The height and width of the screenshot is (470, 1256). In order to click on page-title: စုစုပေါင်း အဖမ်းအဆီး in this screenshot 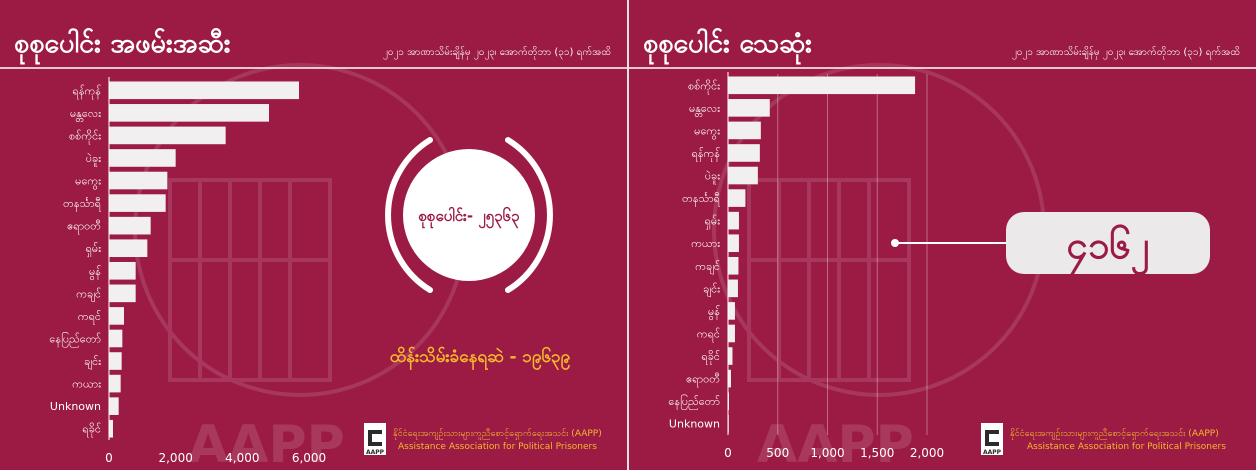, I will do `click(122, 46)`.